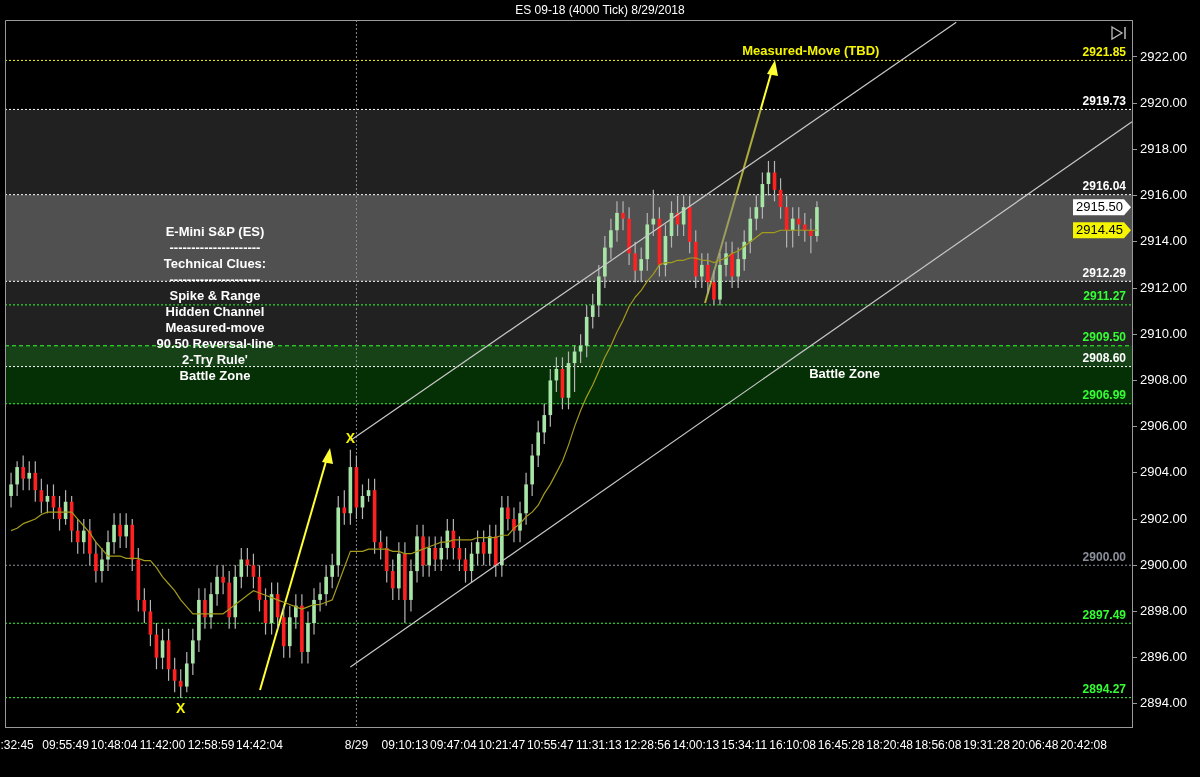  What do you see at coordinates (215, 264) in the screenshot?
I see `annotation: Technical Clues:` at bounding box center [215, 264].